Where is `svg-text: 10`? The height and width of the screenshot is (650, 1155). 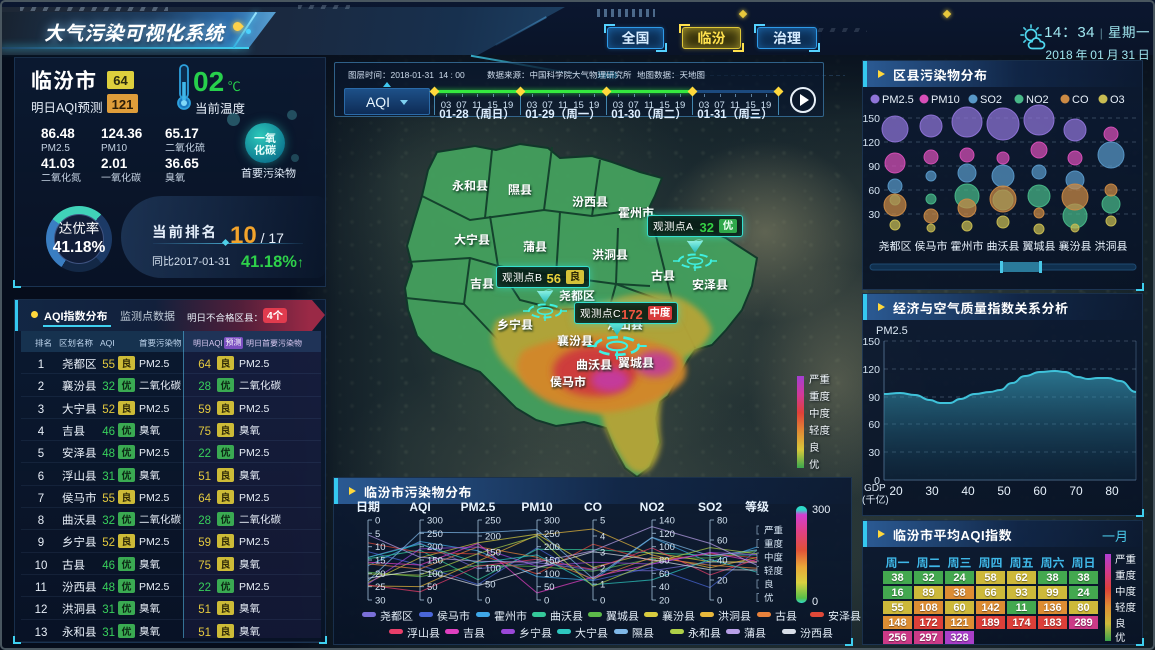 svg-text: 10 is located at coordinates (380, 546).